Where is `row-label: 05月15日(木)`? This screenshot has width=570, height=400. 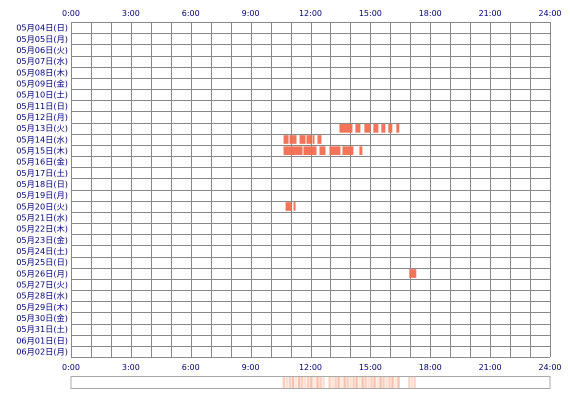 row-label: 05月15日(木) is located at coordinates (42, 150).